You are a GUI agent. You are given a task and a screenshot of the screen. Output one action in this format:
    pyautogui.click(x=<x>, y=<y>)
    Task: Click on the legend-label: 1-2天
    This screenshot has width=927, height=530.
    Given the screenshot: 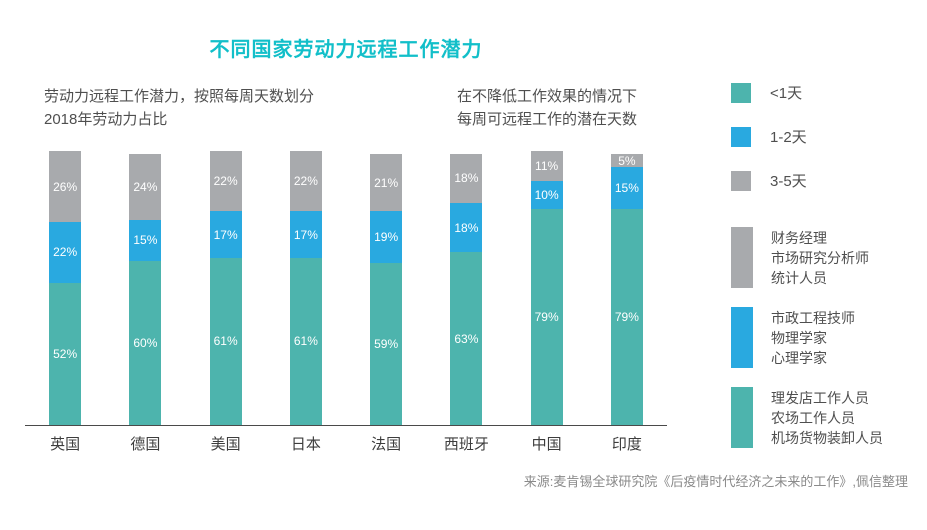 What is the action you would take?
    pyautogui.click(x=788, y=137)
    